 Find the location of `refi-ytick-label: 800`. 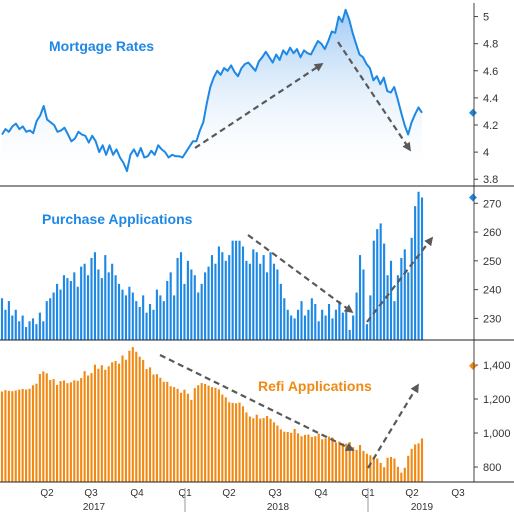

refi-ytick-label: 800 is located at coordinates (492, 468).